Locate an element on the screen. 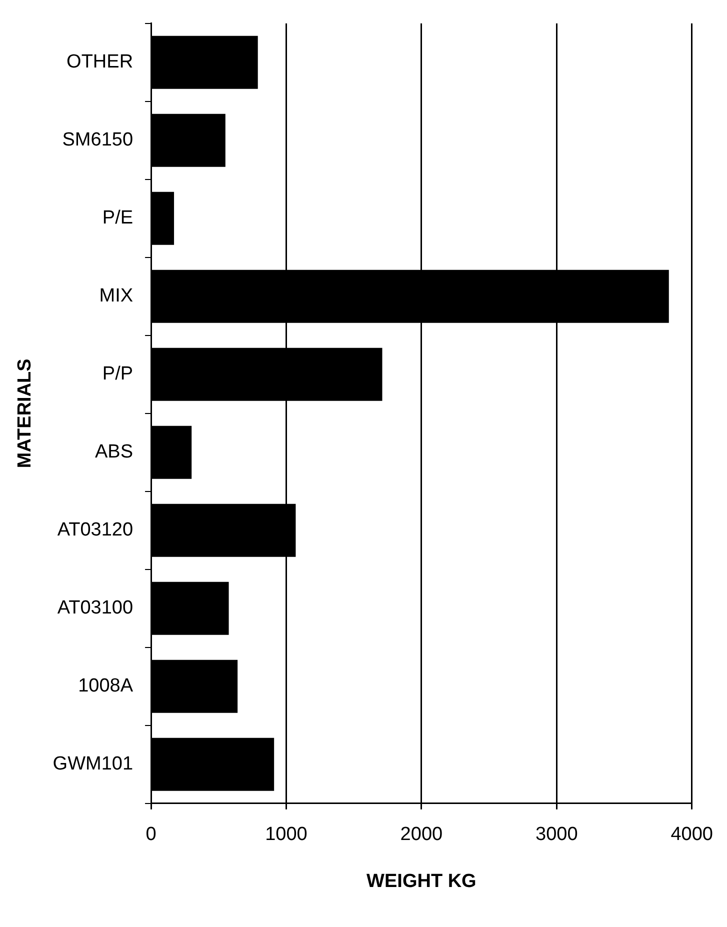  x-tick-label: 3000 is located at coordinates (557, 835).